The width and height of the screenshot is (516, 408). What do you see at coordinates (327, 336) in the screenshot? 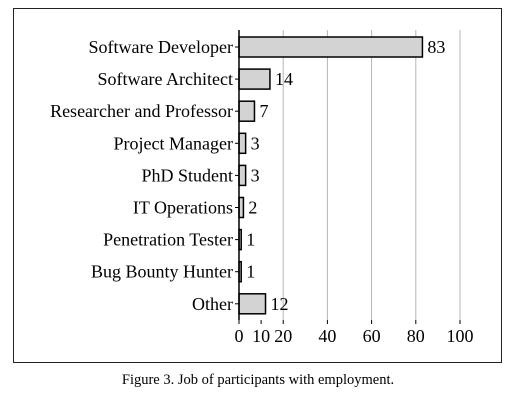
I see `x-tick-label-40: 40` at bounding box center [327, 336].